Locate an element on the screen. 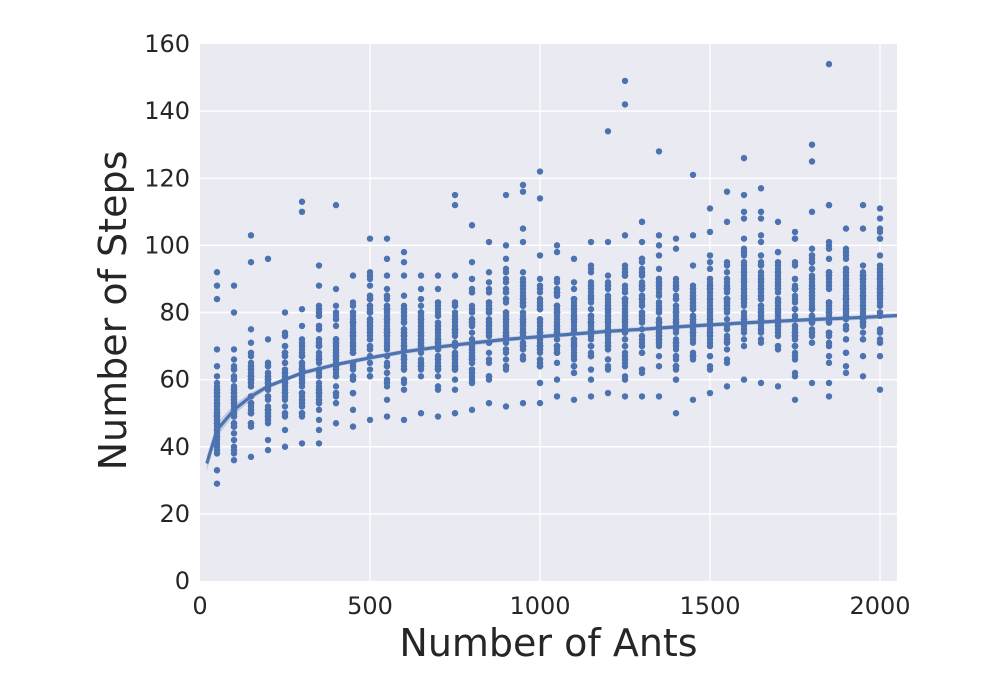 The height and width of the screenshot is (686, 1001). x-tick-label-3: 1500 is located at coordinates (709, 606).